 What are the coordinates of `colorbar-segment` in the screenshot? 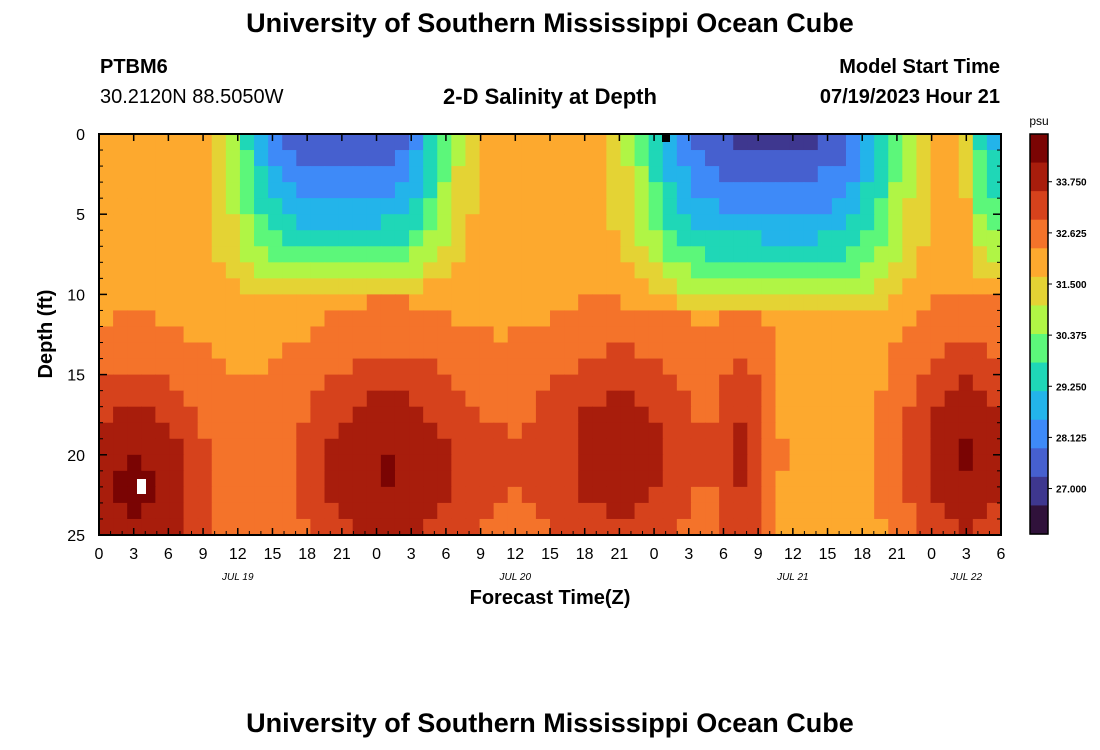 It's located at (1039, 377).